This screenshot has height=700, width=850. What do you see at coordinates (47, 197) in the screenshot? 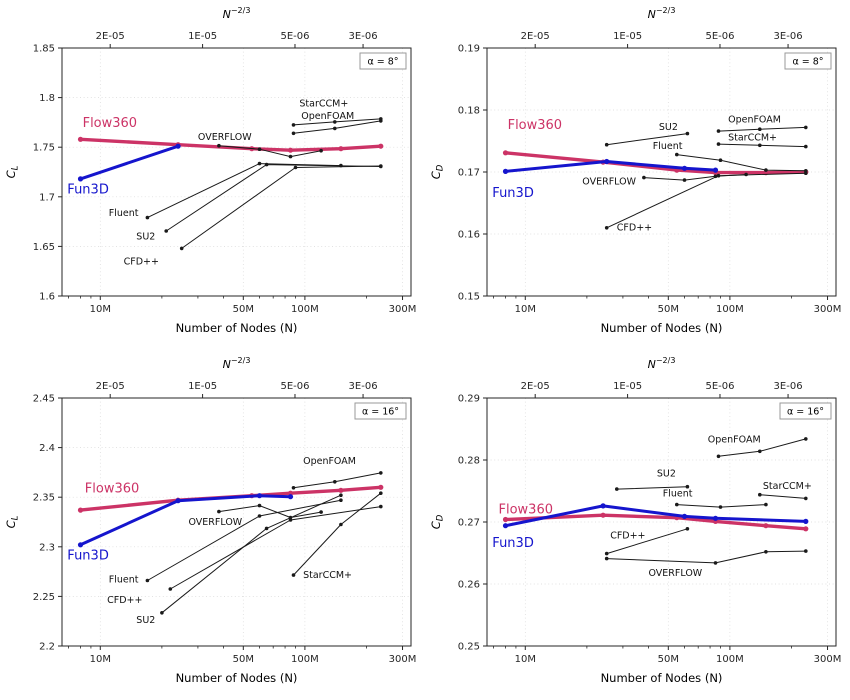
I see `svg-text: 1.7` at bounding box center [47, 197].